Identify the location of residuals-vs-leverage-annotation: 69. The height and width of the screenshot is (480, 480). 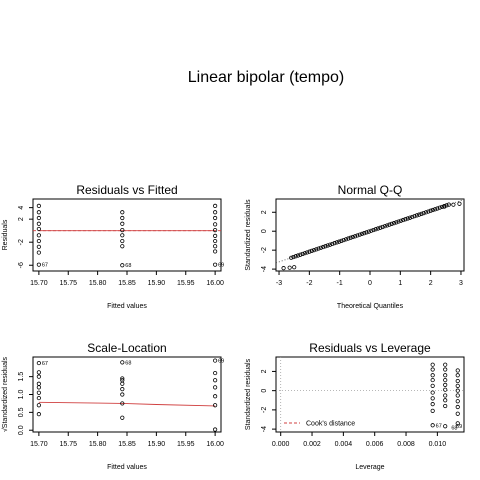
(459, 427).